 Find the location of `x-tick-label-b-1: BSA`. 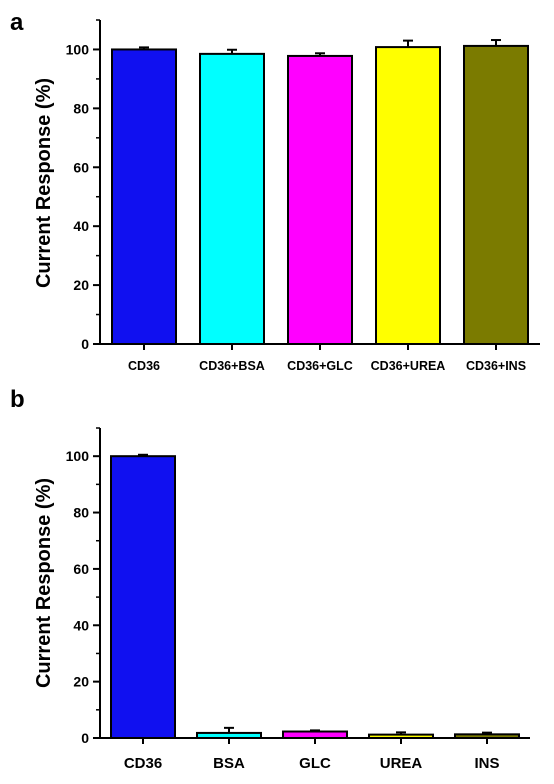

x-tick-label-b-1: BSA is located at coordinates (229, 763).